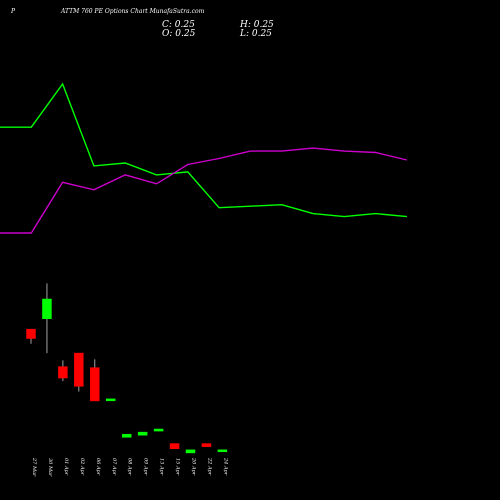 This screenshot has width=500, height=500. I want to click on x-tick-label: 02 Apr, so click(82, 467).